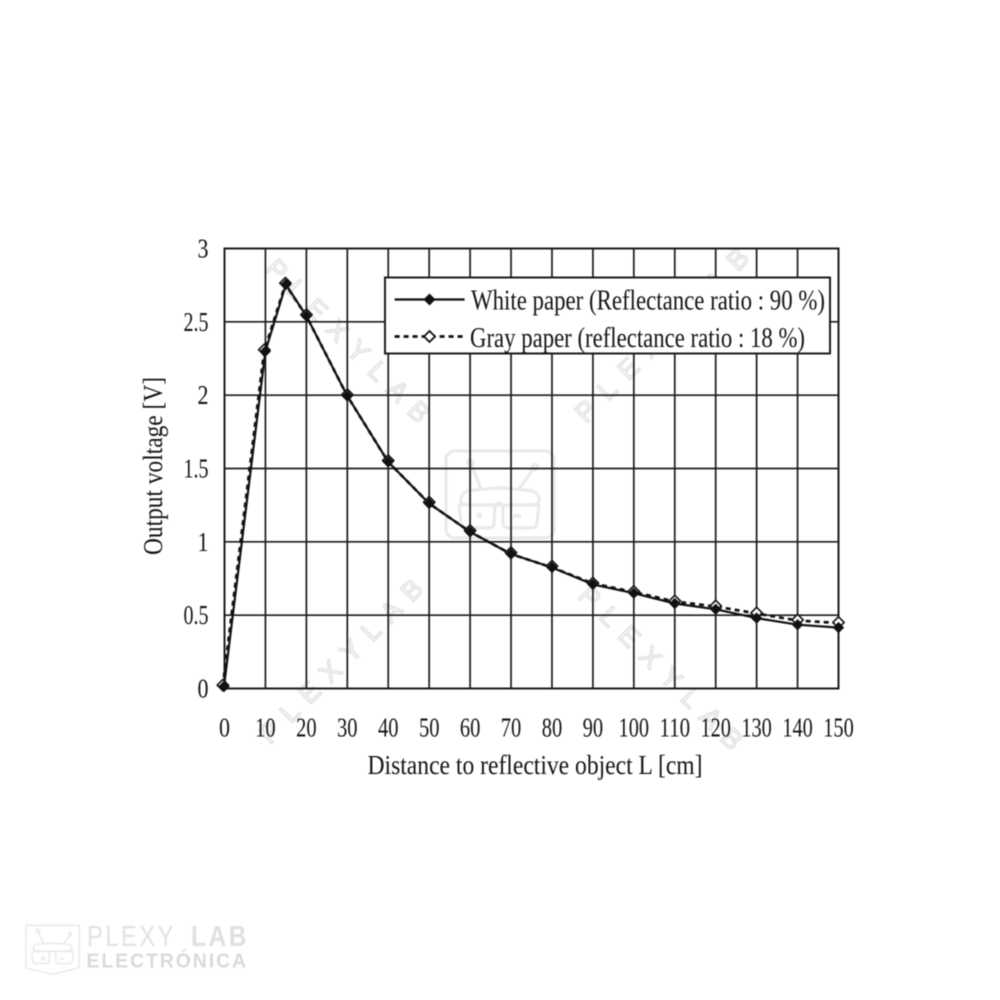 This screenshot has width=1000, height=1000. Describe the element at coordinates (347, 727) in the screenshot. I see `svg-text: 30` at that location.